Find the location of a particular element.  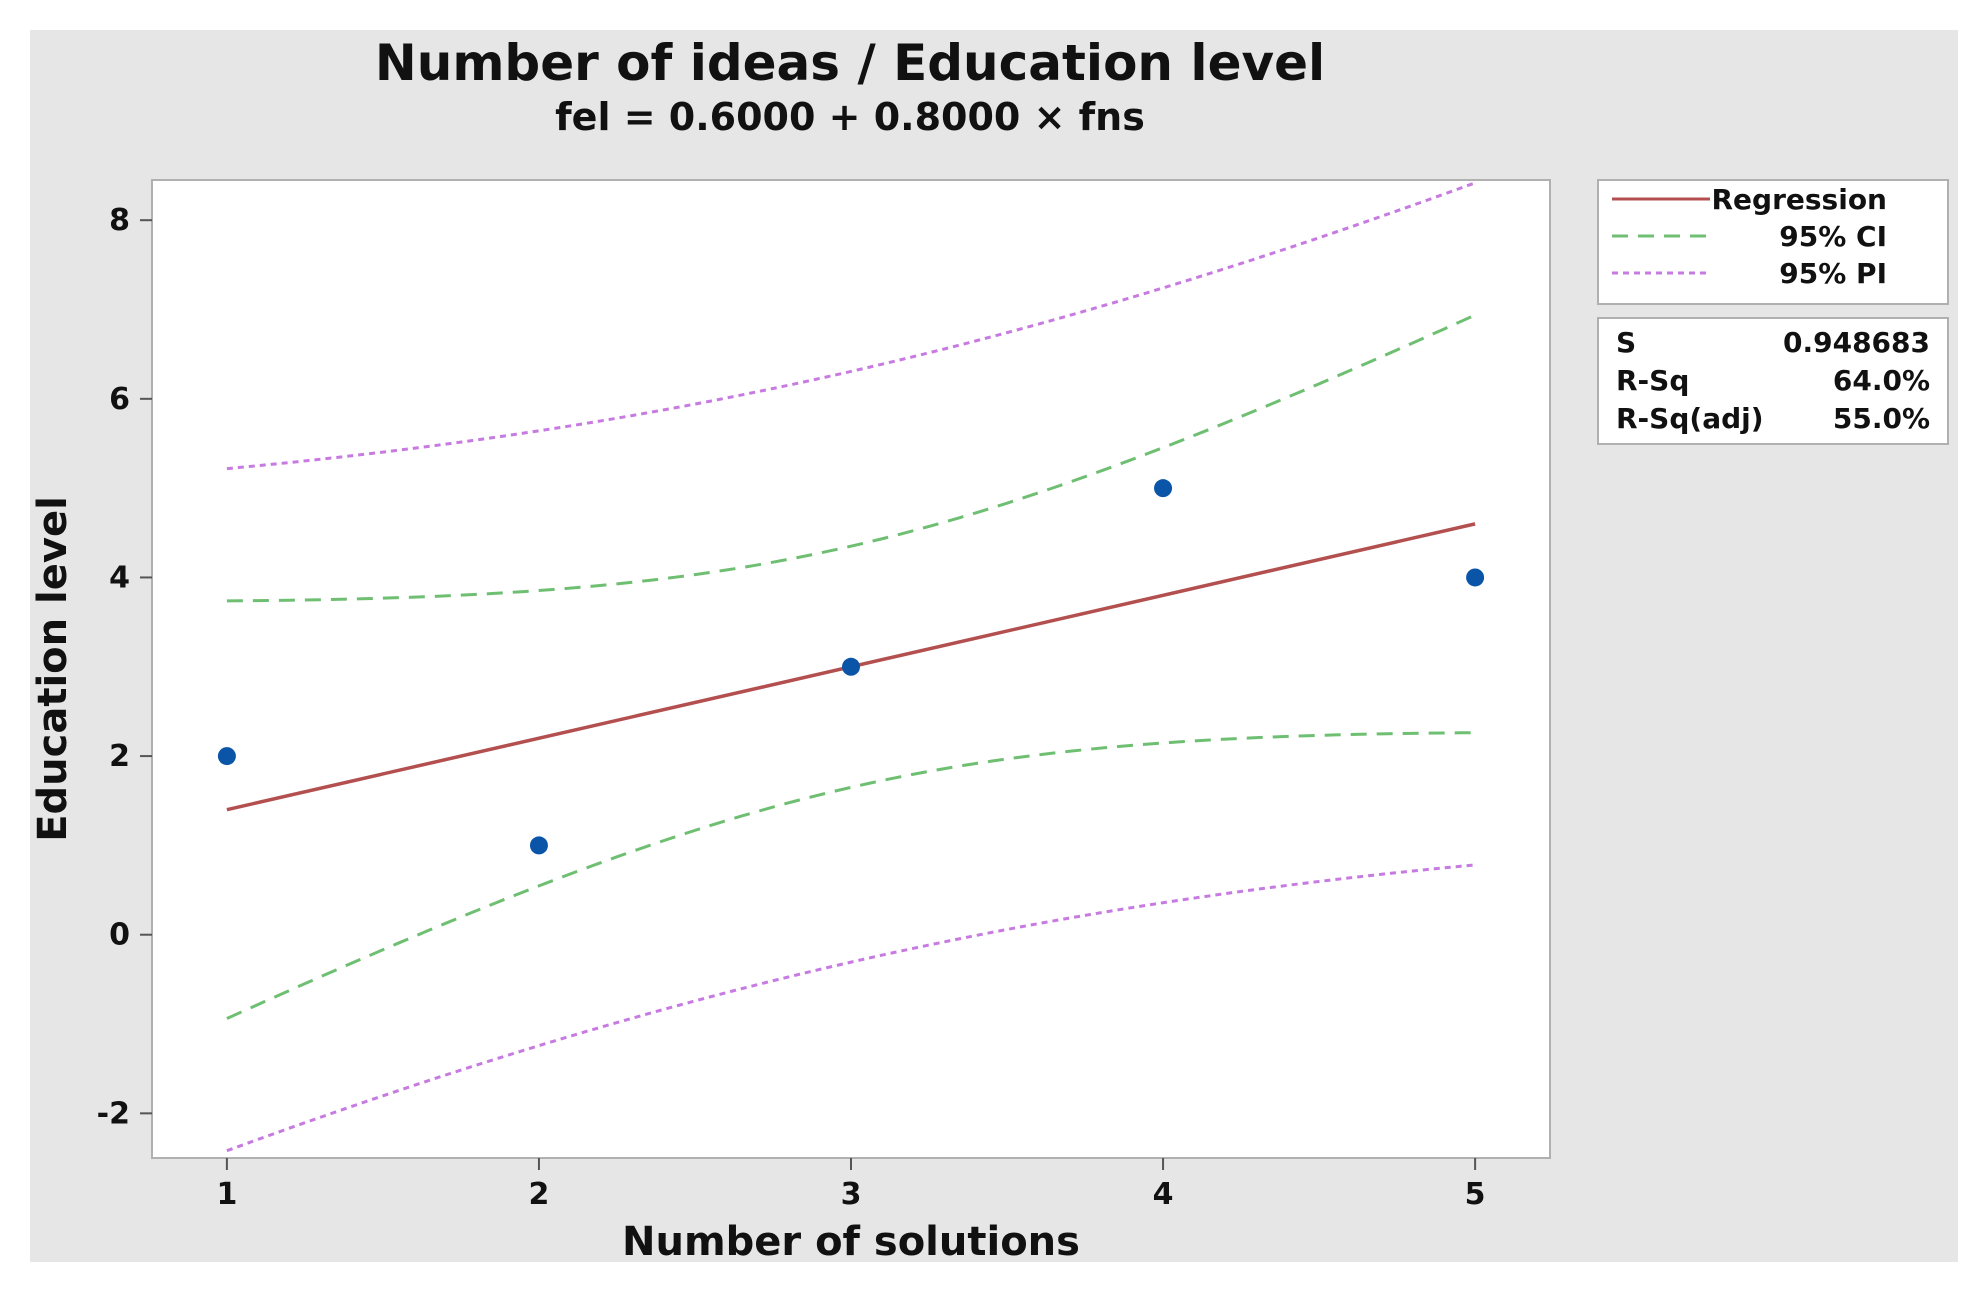

x-tick-label: 3 is located at coordinates (851, 1194).